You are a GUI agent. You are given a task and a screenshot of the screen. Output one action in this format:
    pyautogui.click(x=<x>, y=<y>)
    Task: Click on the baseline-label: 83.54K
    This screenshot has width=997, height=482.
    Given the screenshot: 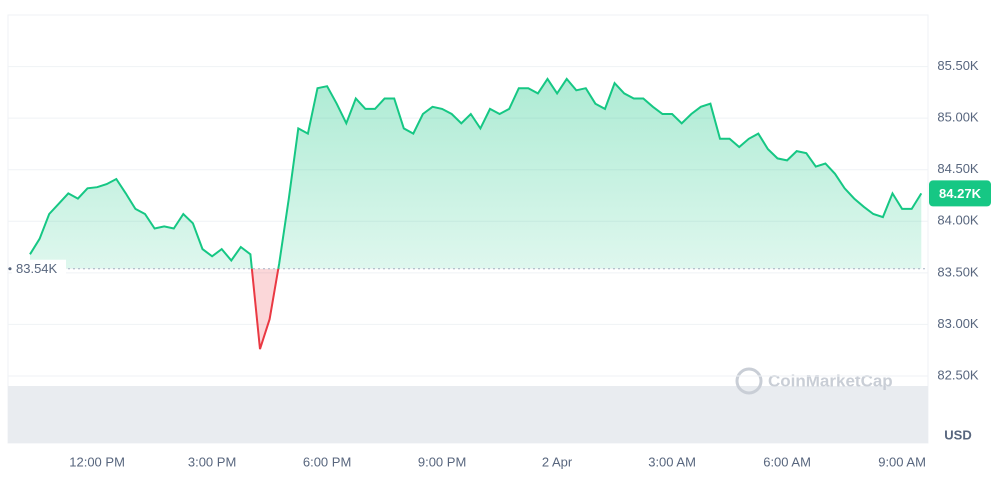 What is the action you would take?
    pyautogui.click(x=37, y=268)
    